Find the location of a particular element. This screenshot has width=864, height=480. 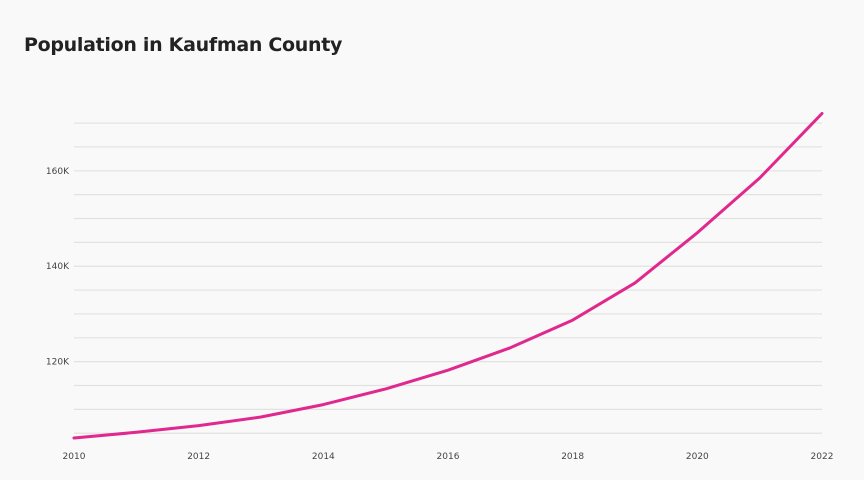

x-axis-ticks: 2010 2012 2014 2016 2018 2020 2022 is located at coordinates (448, 457).